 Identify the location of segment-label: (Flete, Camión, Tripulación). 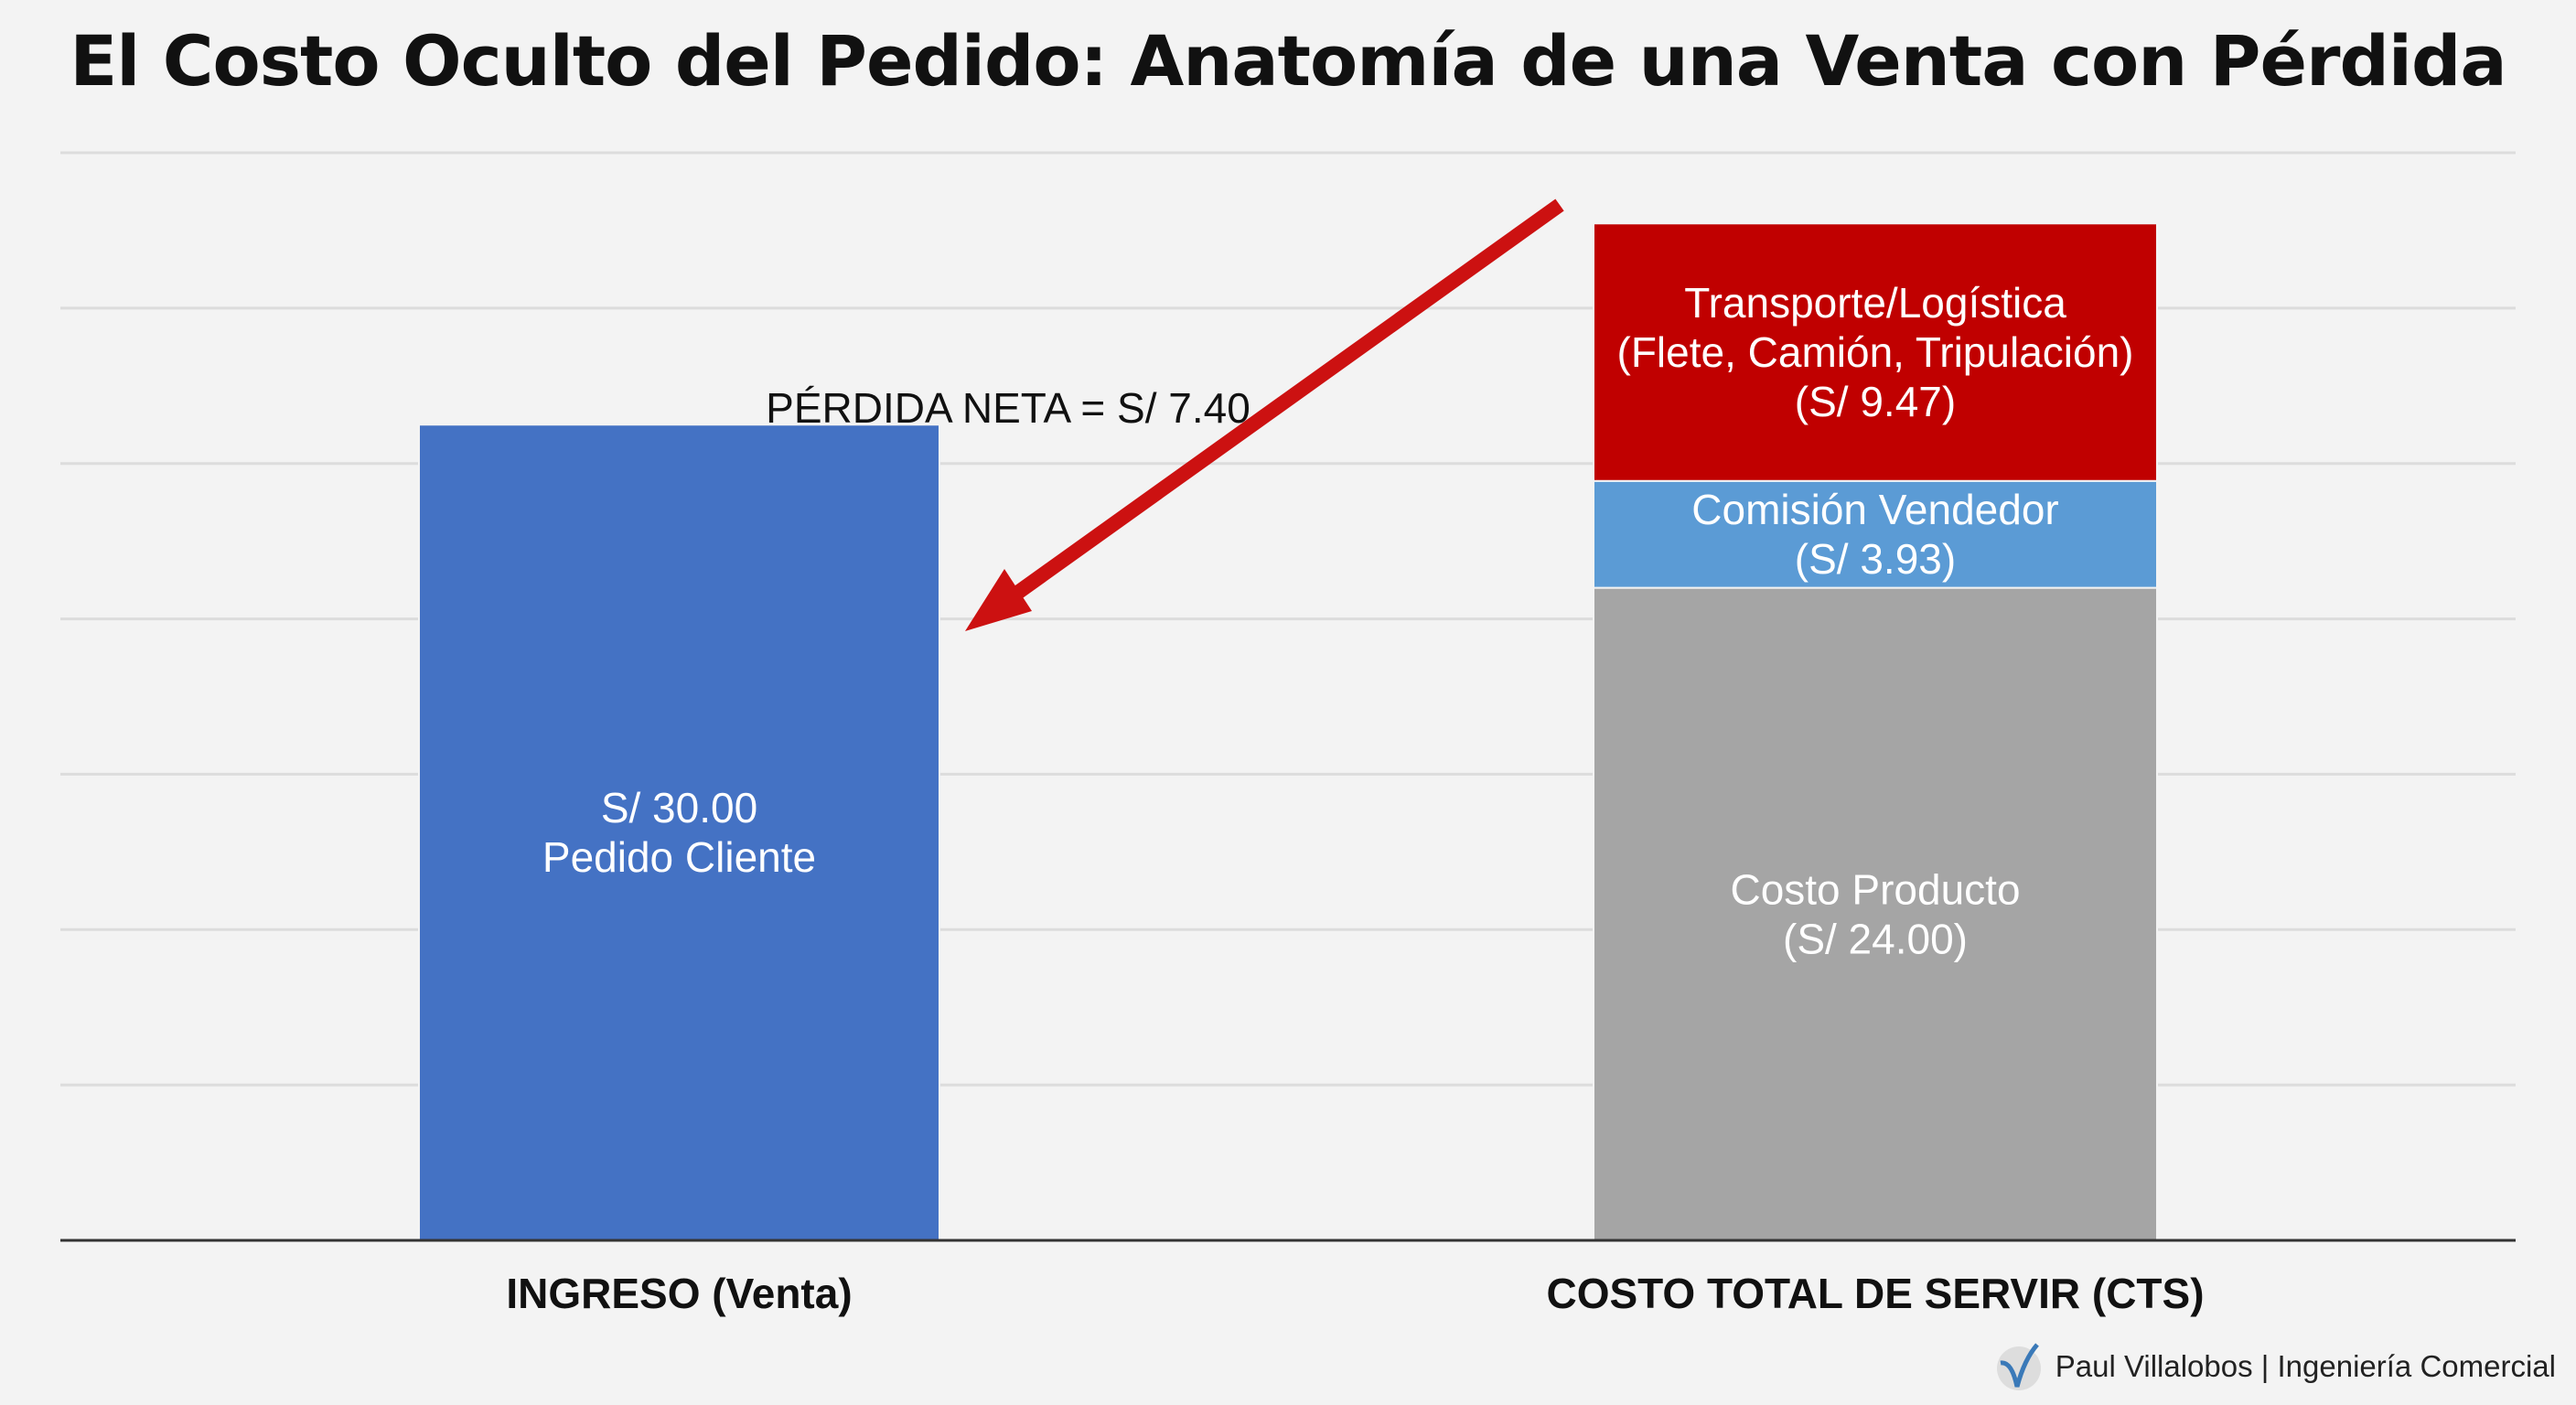
(1876, 352).